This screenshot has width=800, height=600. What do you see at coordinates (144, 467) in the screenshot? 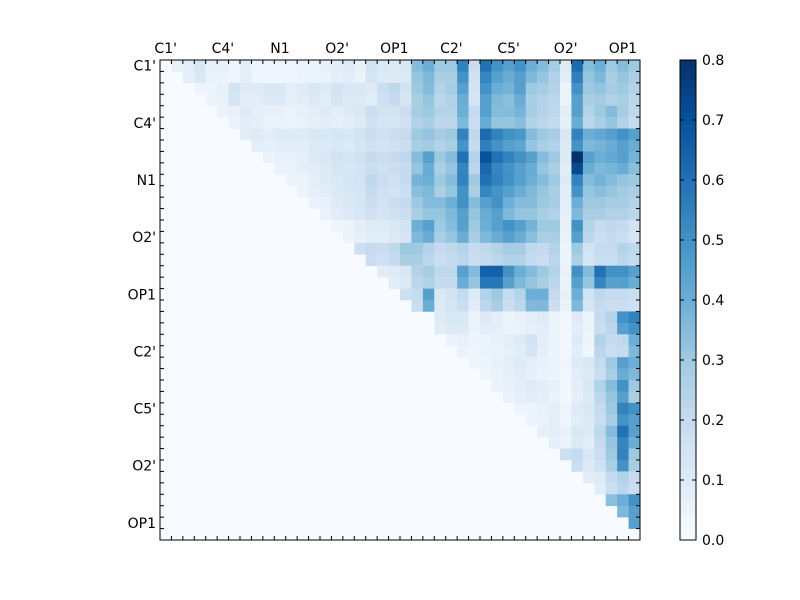
I see `y-tick-label: O2'` at bounding box center [144, 467].